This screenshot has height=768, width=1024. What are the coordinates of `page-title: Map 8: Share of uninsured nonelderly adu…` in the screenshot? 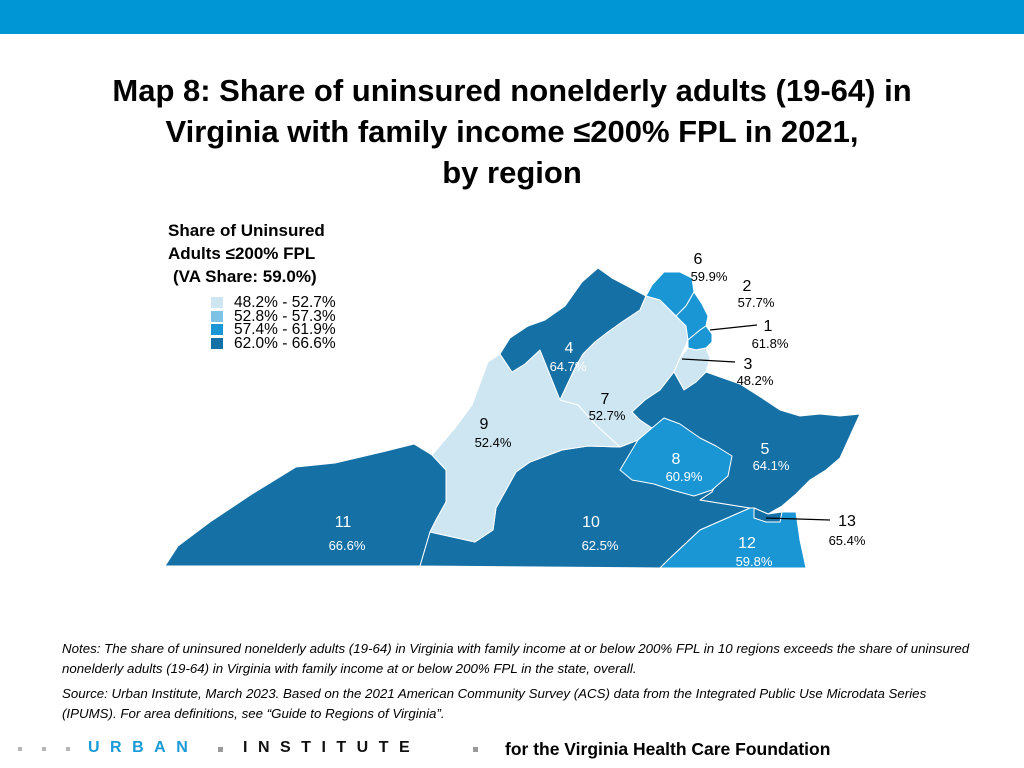 It's located at (512, 131).